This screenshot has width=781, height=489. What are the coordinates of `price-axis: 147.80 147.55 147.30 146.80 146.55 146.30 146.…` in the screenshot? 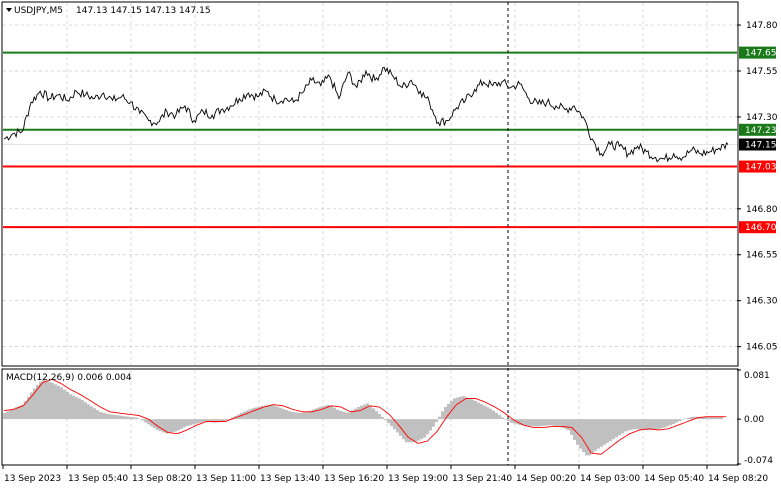 It's located at (757, 187).